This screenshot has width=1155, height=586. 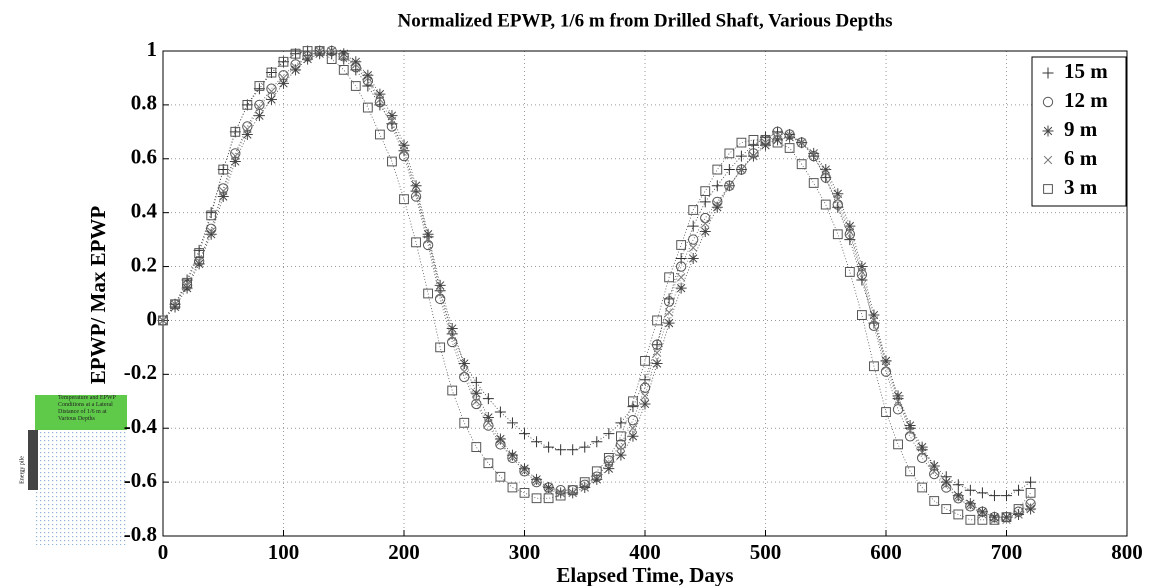 What do you see at coordinates (1007, 552) in the screenshot?
I see `x-tick-label: 700` at bounding box center [1007, 552].